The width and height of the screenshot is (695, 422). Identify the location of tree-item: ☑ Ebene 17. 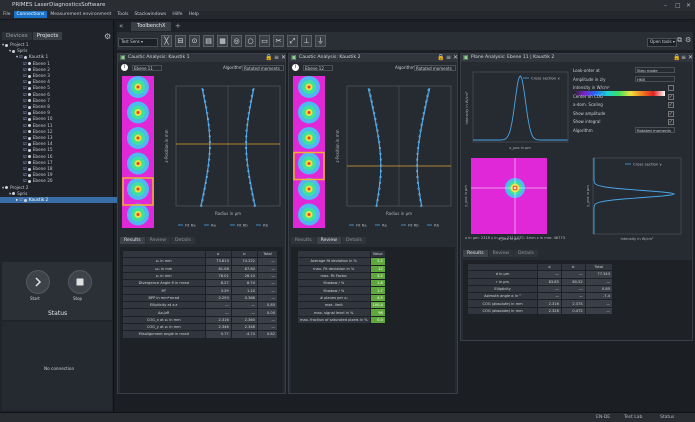
(67, 163).